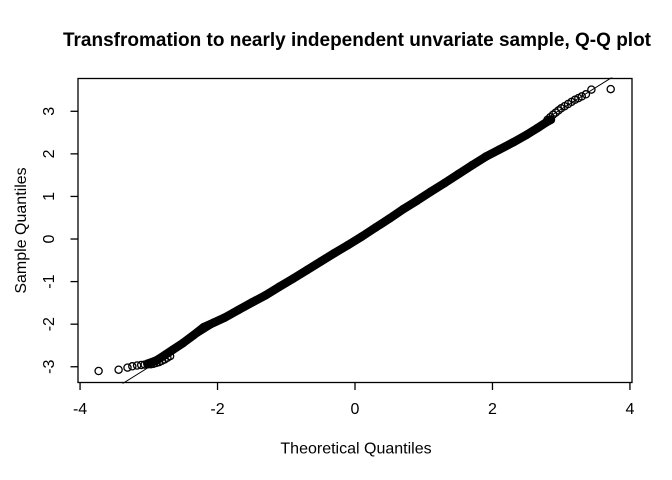  What do you see at coordinates (629, 409) in the screenshot?
I see `x-tick-label: 4` at bounding box center [629, 409].